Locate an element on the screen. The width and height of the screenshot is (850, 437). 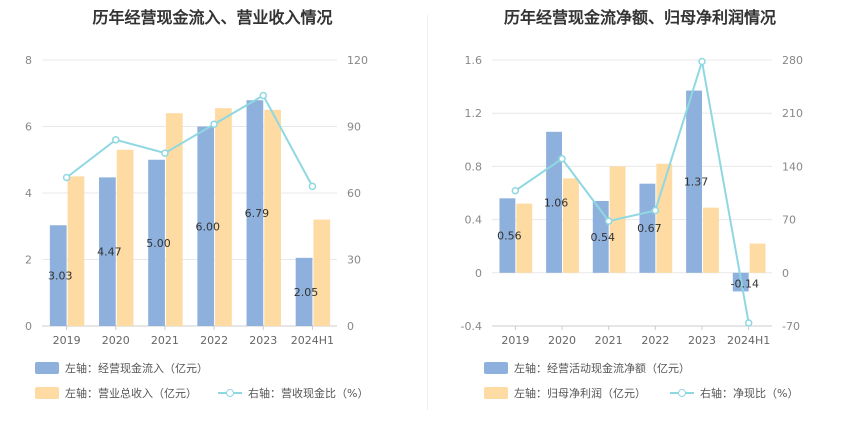
bar-data-label: 0.54 is located at coordinates (602, 237).